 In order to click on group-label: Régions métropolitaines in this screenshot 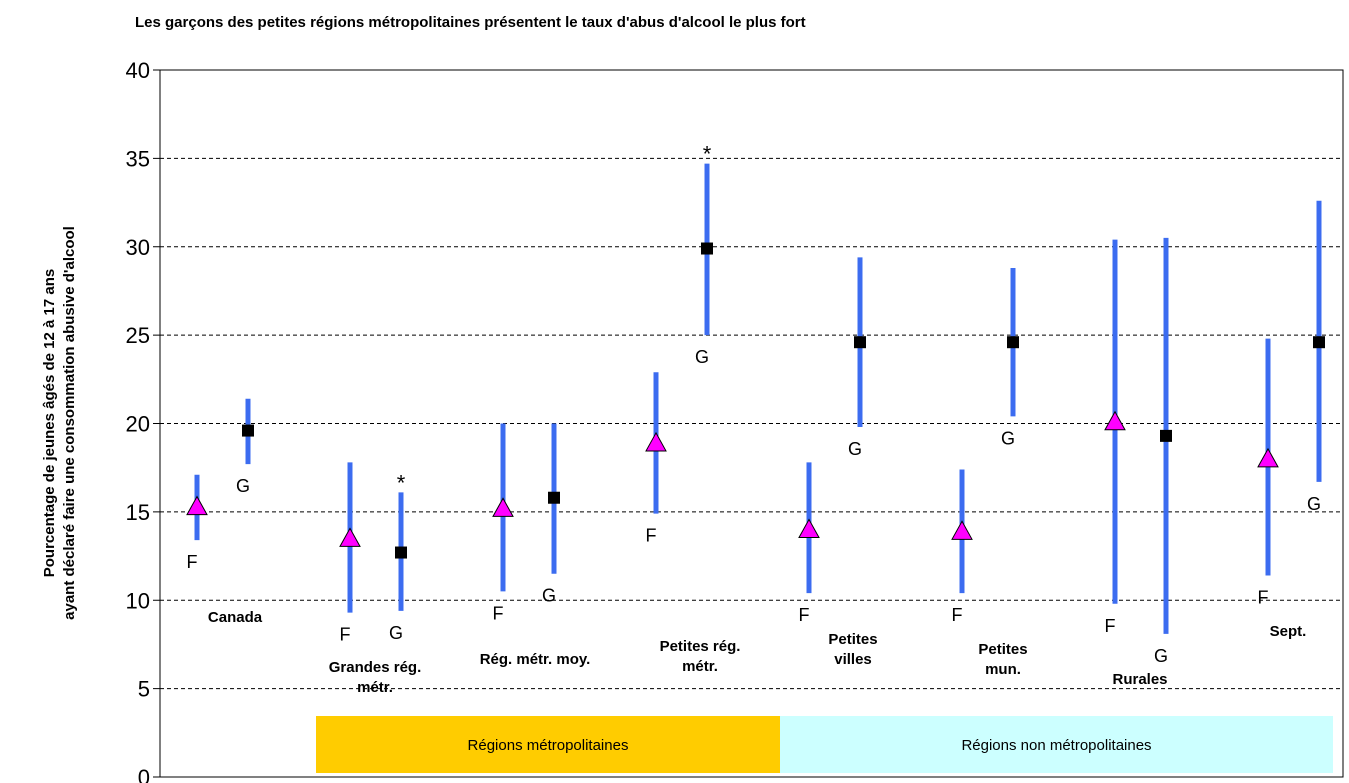, I will do `click(548, 745)`.